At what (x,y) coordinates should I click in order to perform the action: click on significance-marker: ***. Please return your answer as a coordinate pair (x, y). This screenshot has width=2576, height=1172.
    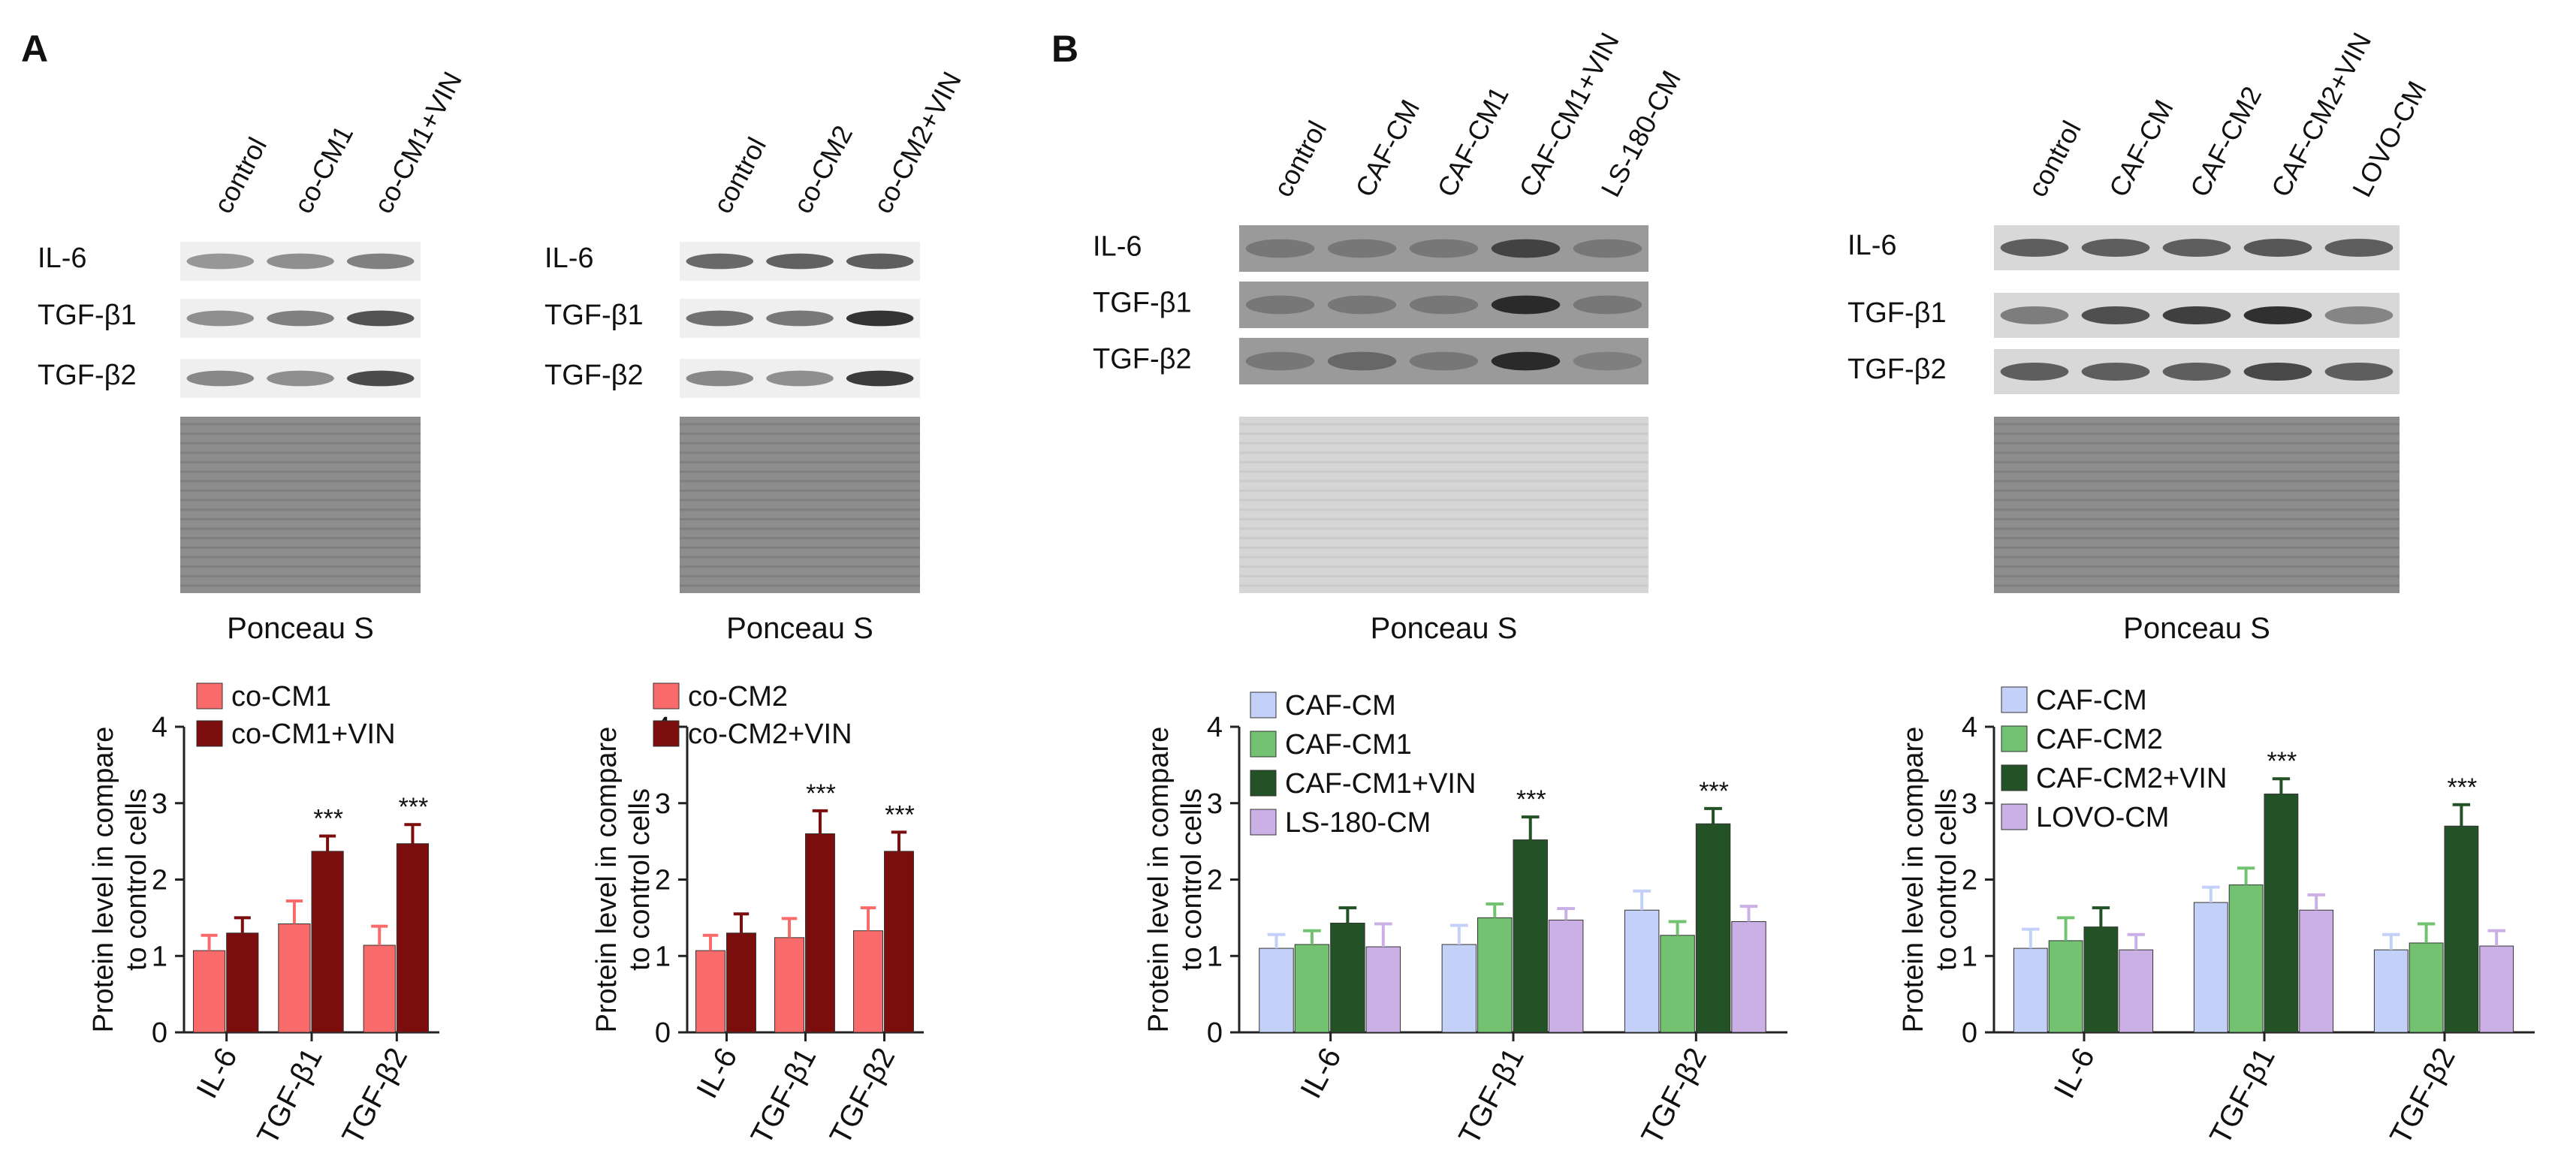
    Looking at the image, I should click on (1531, 800).